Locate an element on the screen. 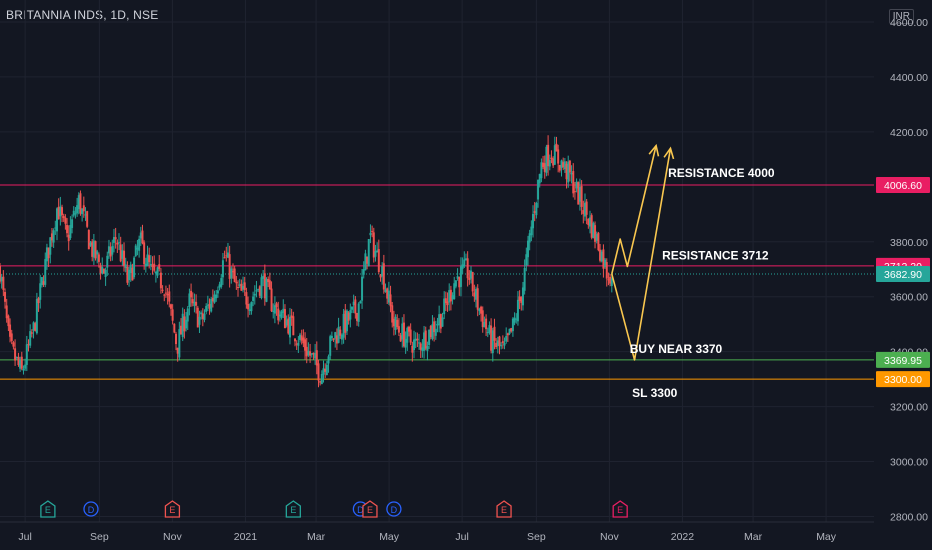 The width and height of the screenshot is (932, 550). x-tick-label: Sep is located at coordinates (536, 537).